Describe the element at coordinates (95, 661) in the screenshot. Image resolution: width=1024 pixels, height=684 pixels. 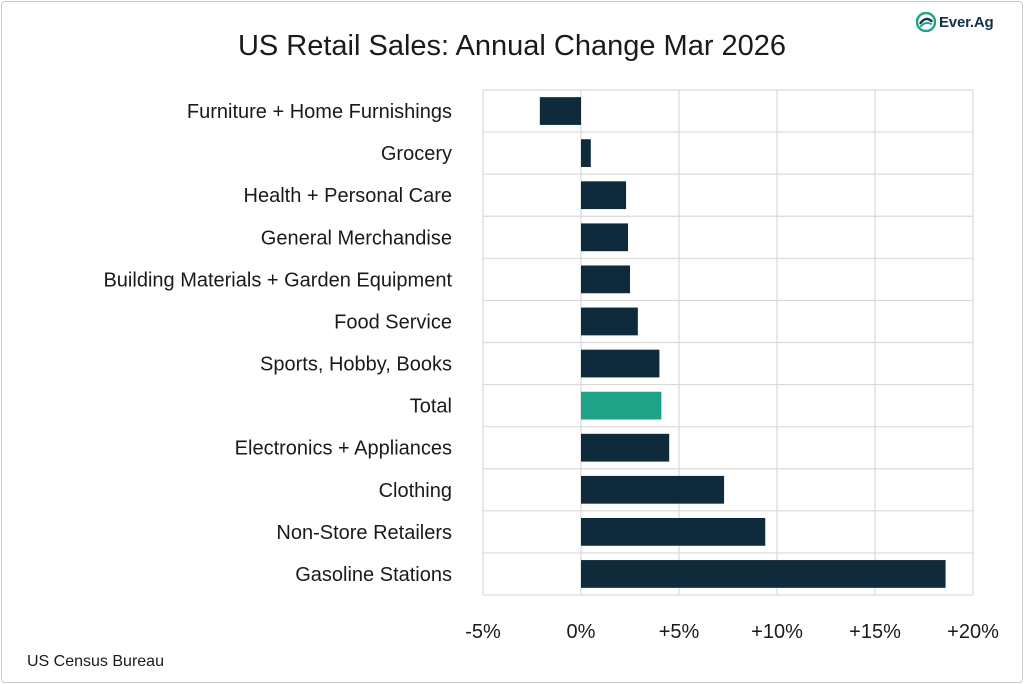
I see `source-note: US Census Bureau` at that location.